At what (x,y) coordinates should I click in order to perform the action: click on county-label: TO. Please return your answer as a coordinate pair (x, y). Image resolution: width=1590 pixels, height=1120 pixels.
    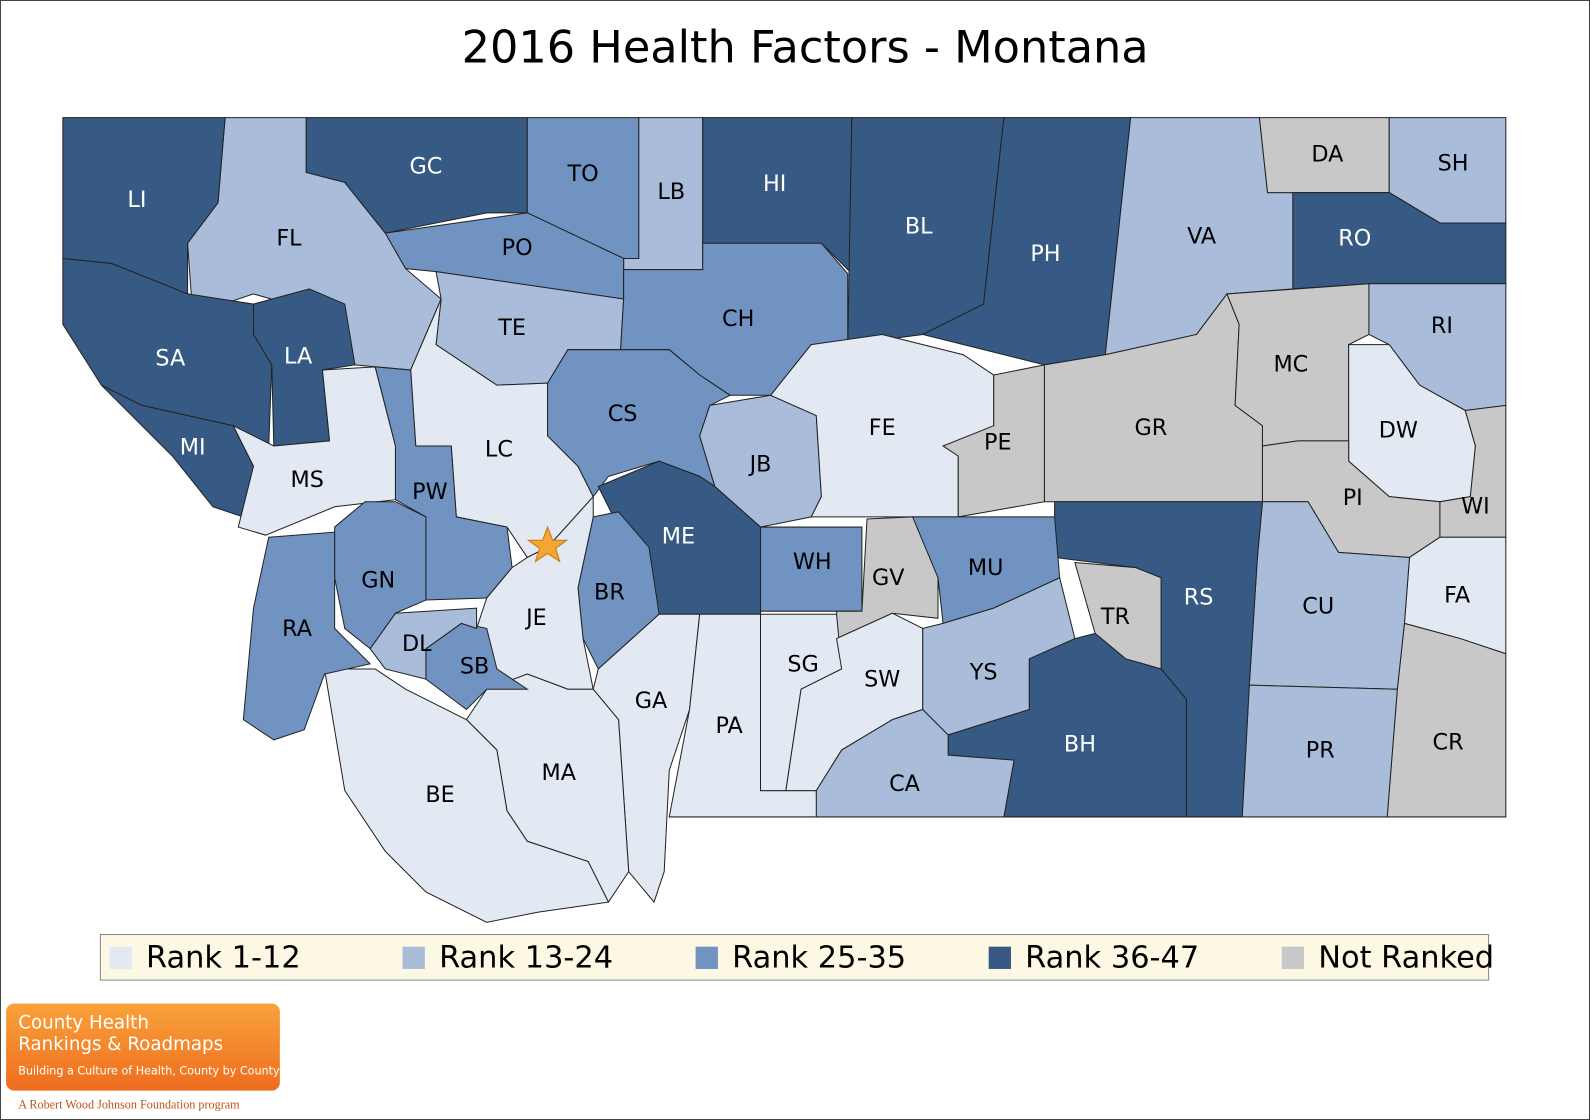
    Looking at the image, I should click on (582, 174).